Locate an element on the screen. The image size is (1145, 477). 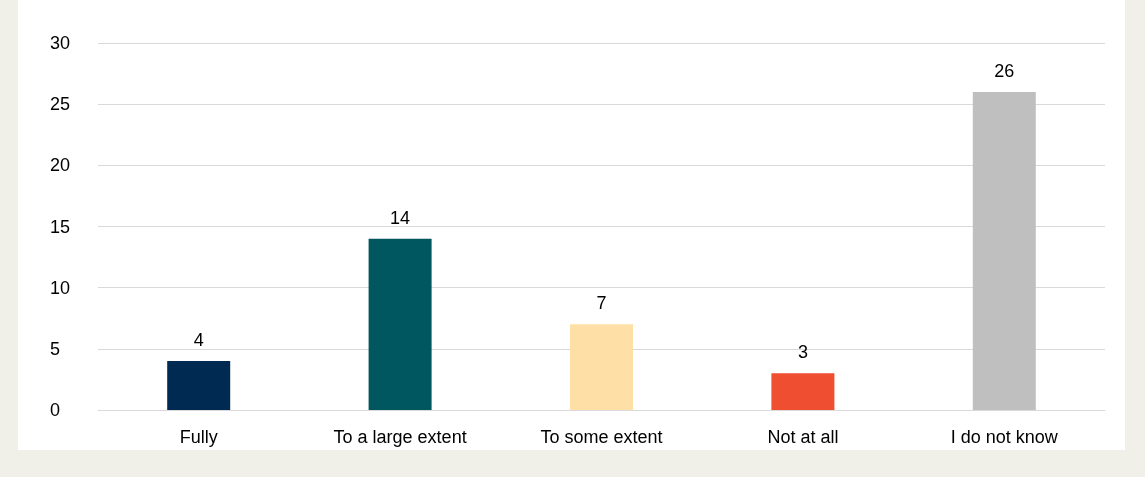
data-label: 3 is located at coordinates (802, 352).